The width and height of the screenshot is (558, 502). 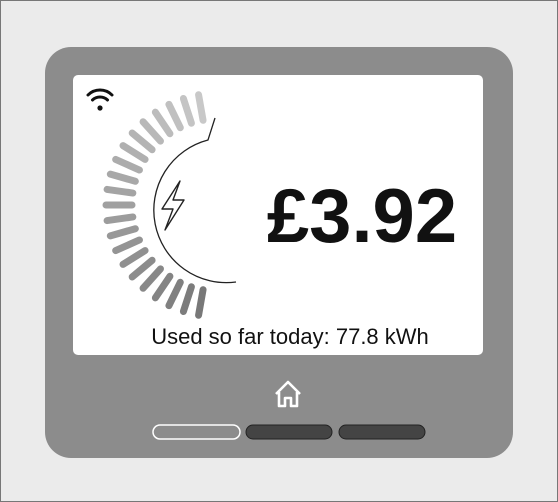 I want to click on home-button, so click(x=288, y=394).